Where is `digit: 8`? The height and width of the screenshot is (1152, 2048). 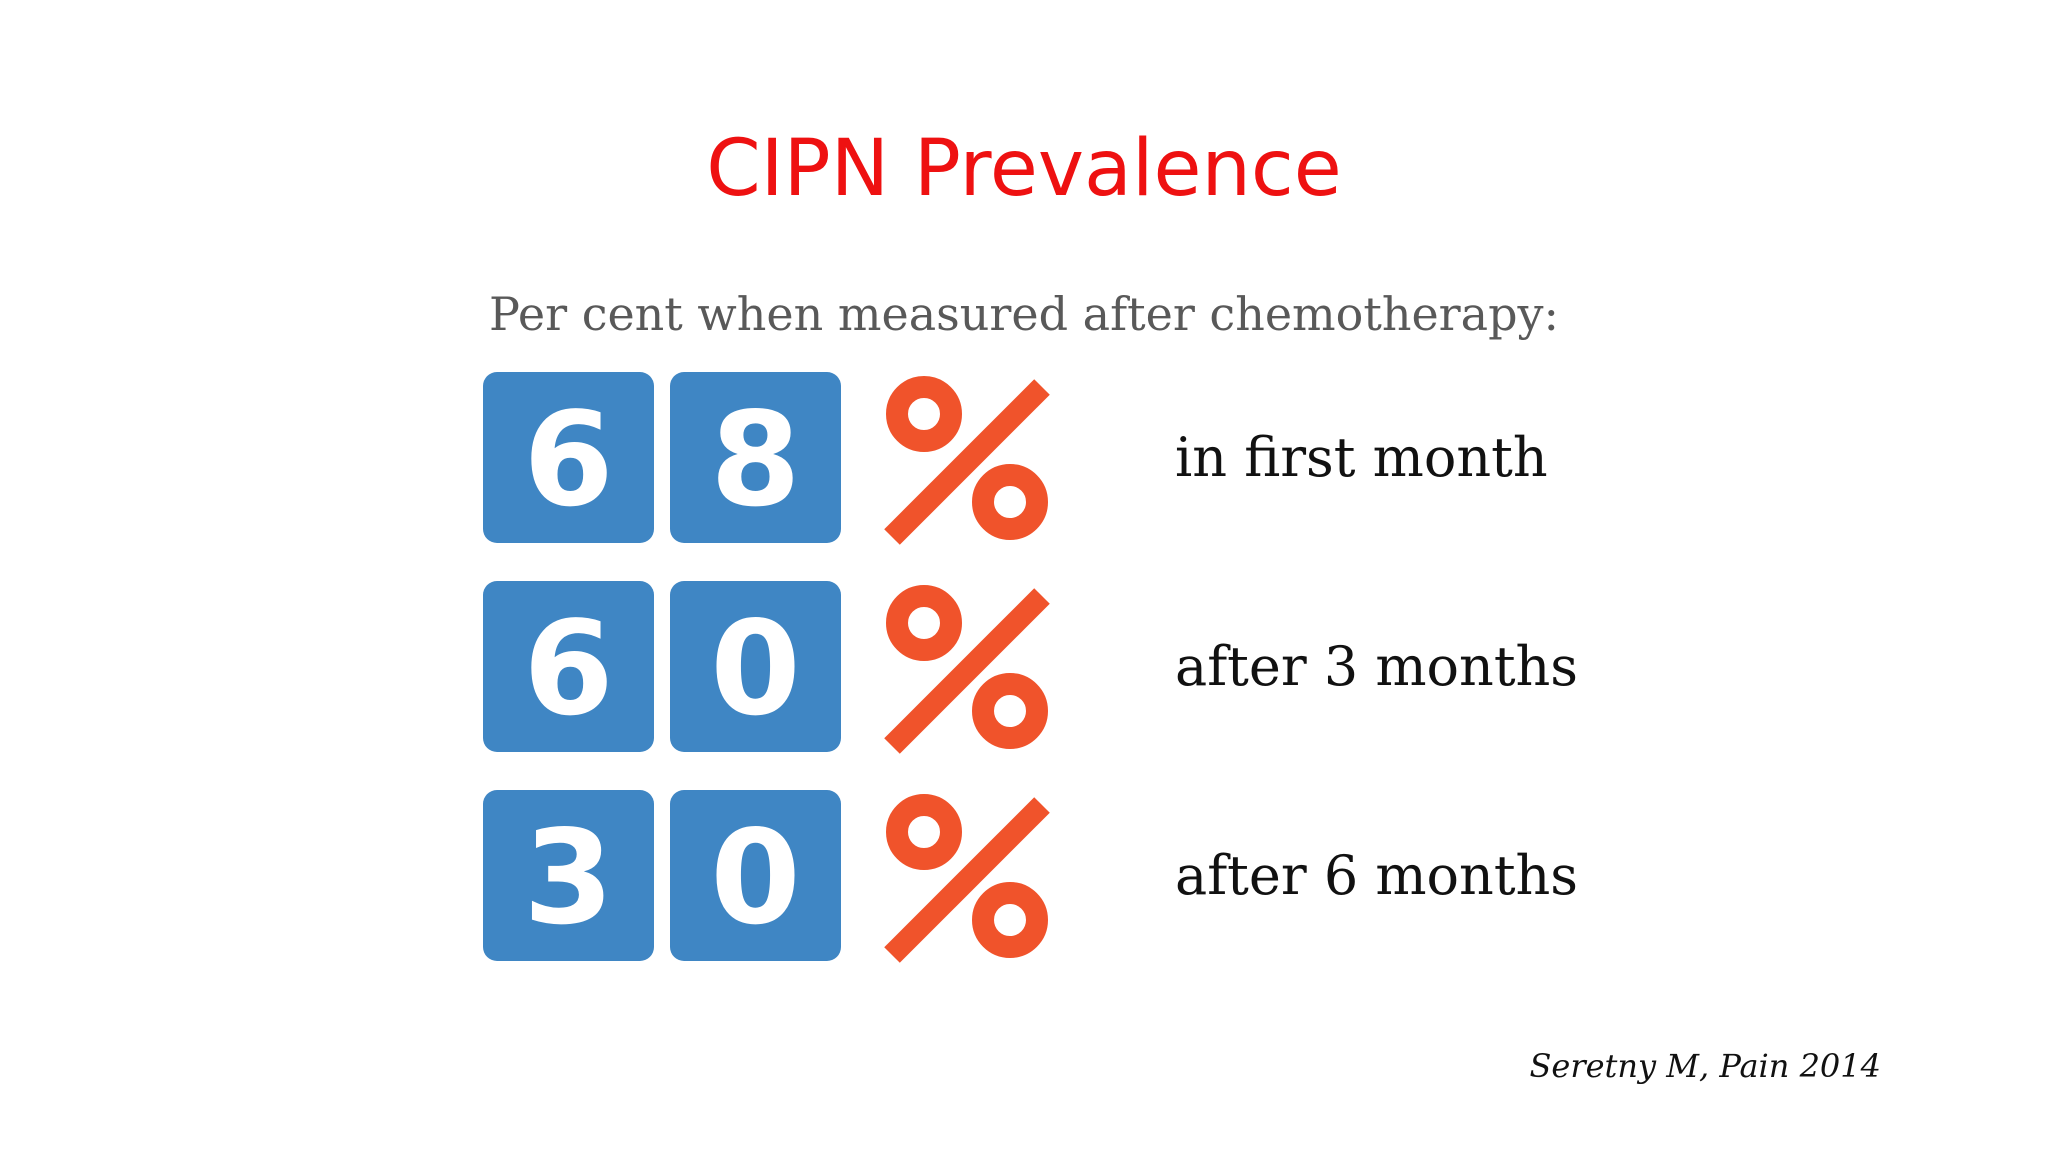
digit: 8 is located at coordinates (755, 460).